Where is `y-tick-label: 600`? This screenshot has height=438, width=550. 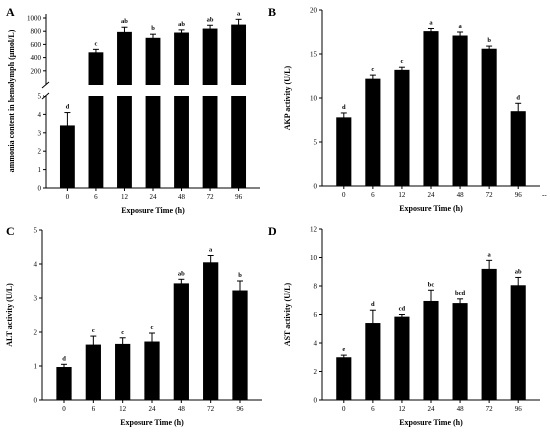
y-tick-label: 600 is located at coordinates (36, 45).